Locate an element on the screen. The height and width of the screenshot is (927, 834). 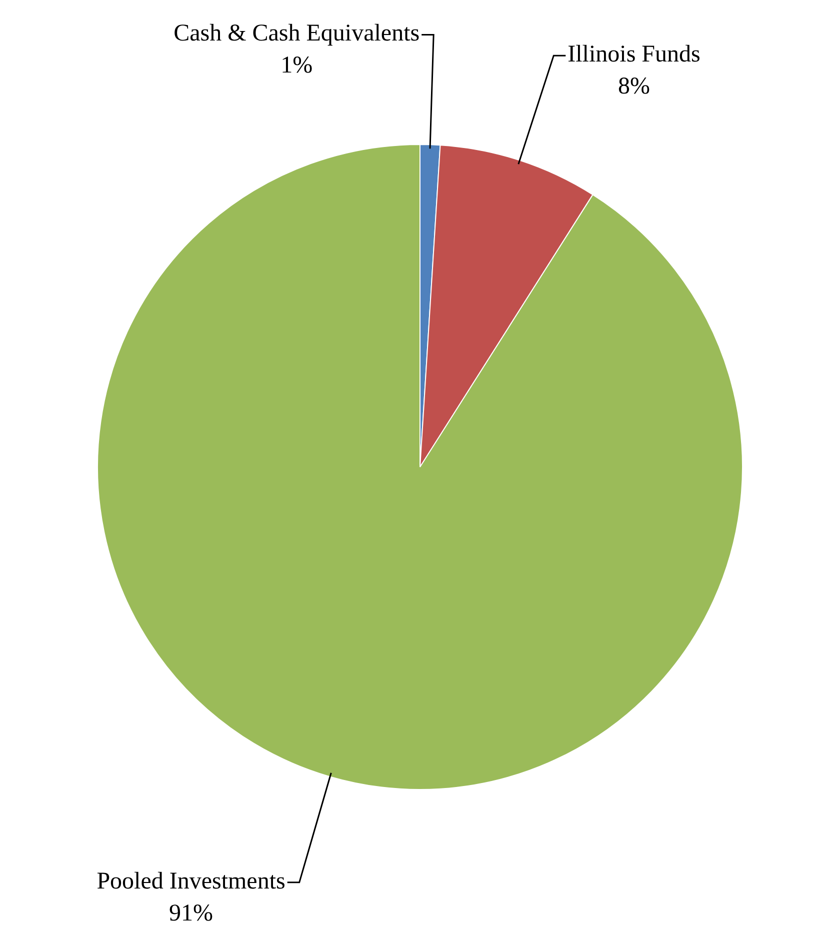
data-label: 1% is located at coordinates (296, 65).